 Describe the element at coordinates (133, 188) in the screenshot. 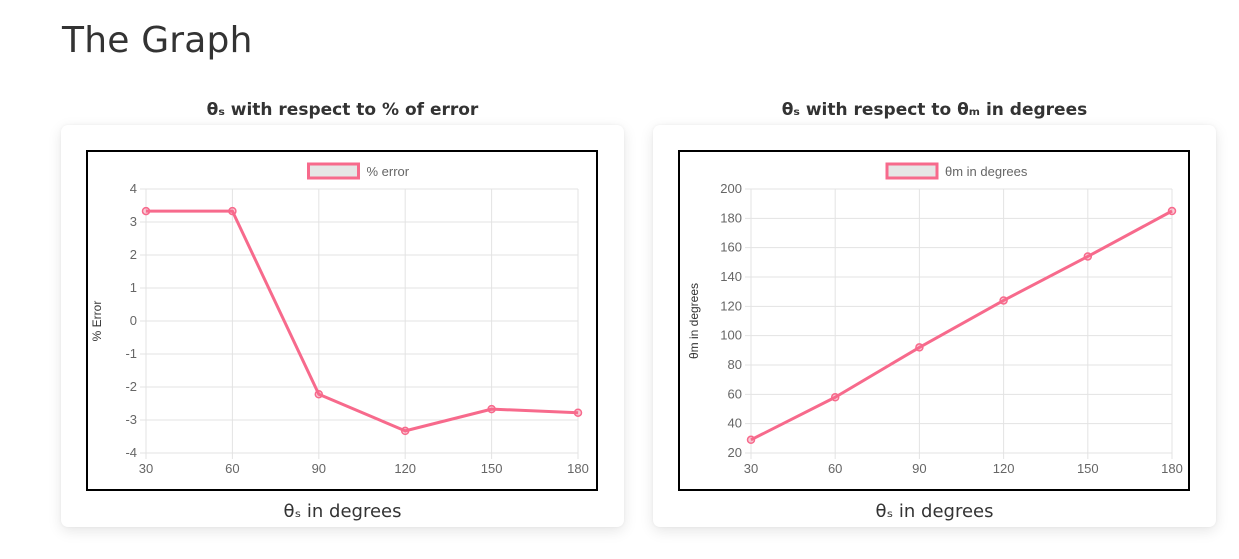

I see `y-tick-label: 4` at that location.